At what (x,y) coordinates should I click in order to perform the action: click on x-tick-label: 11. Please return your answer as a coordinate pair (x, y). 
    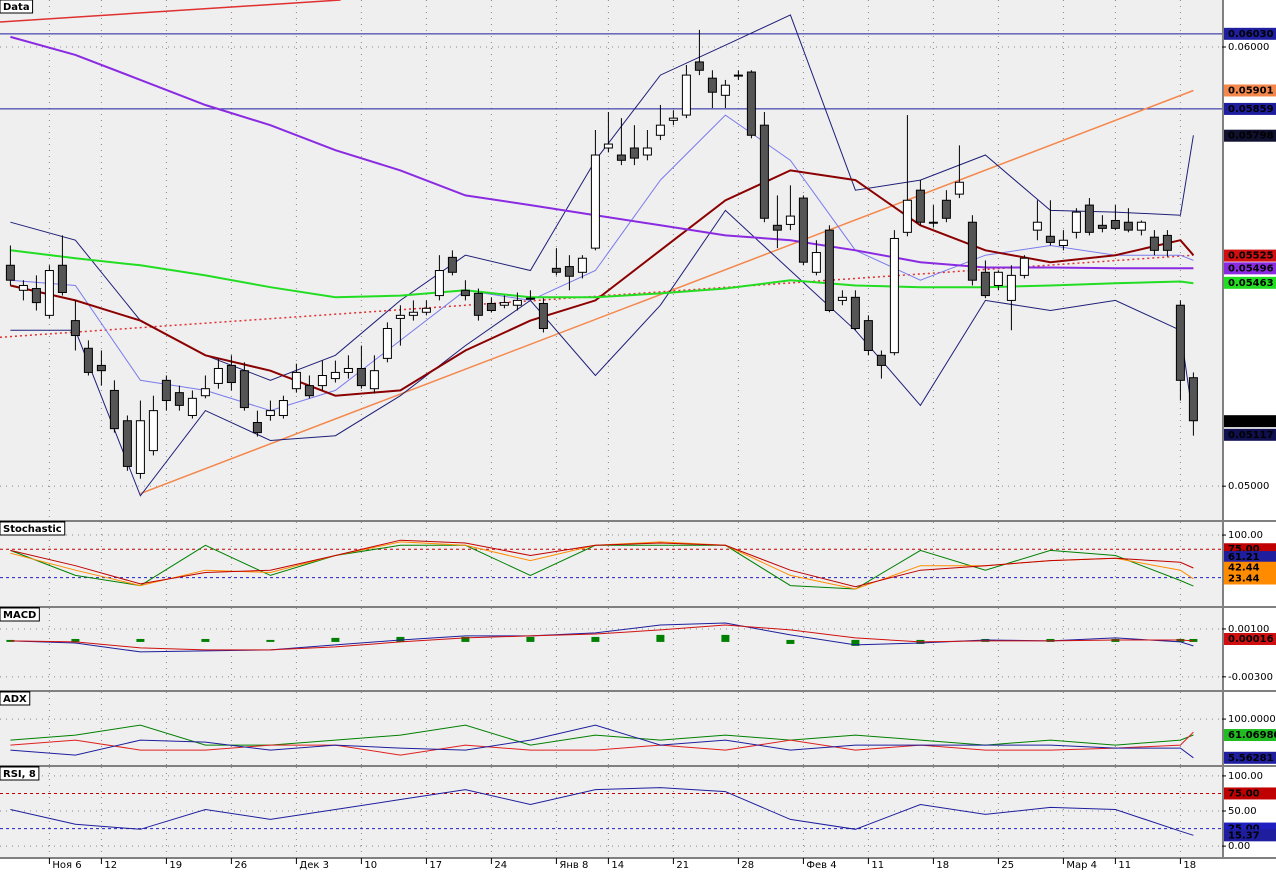
    Looking at the image, I should click on (1124, 865).